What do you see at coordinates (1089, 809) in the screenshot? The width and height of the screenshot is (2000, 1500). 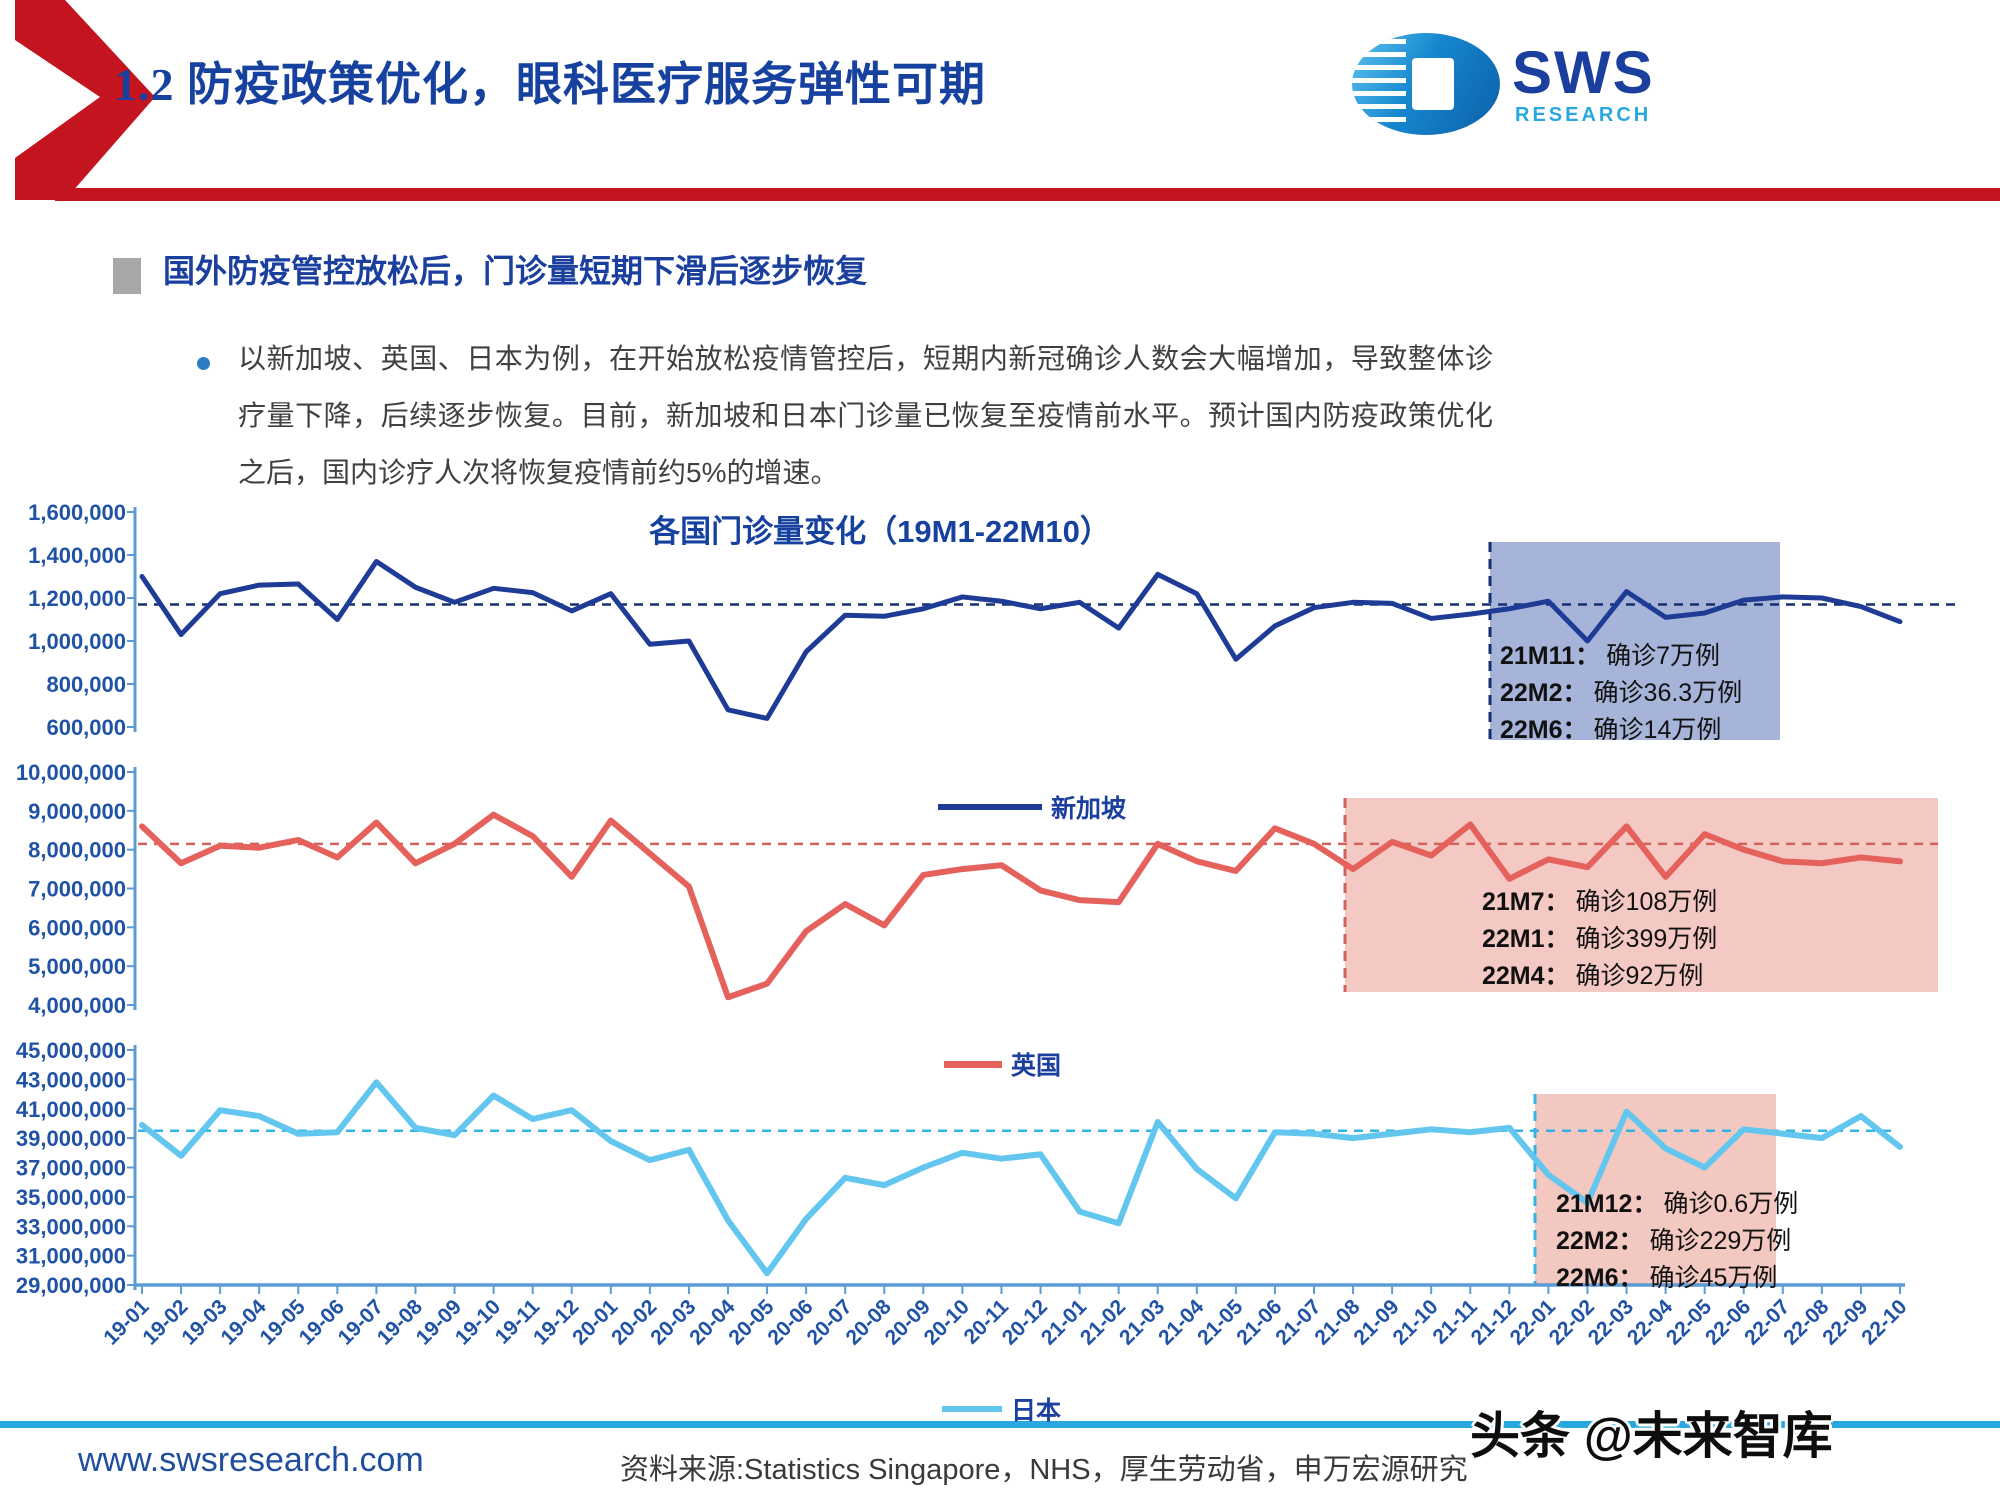 I see `legend-label-singapore: 新加坡` at bounding box center [1089, 809].